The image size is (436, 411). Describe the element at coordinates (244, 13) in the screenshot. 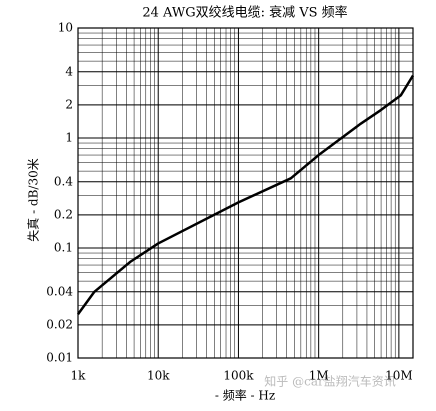

I see `chart-title: 24 AWG双绞线电缆: 衰减 VS 频率` at that location.